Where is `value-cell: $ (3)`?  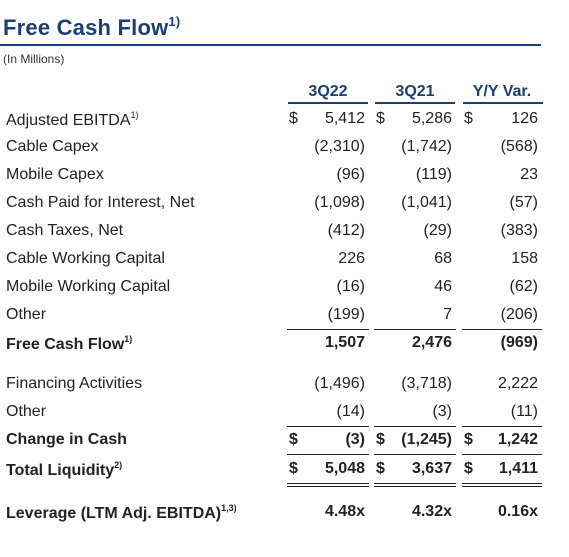
value-cell: $ (3) is located at coordinates (328, 443).